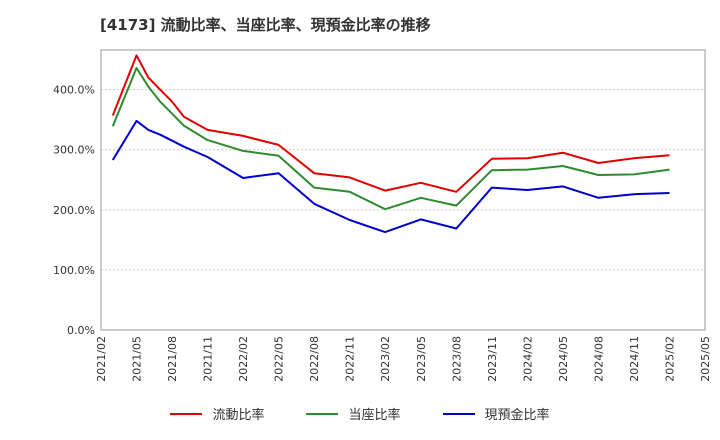 Image resolution: width=720 pixels, height=440 pixels. What do you see at coordinates (527, 359) in the screenshot?
I see `x-tick-label: 2024/02` at bounding box center [527, 359].